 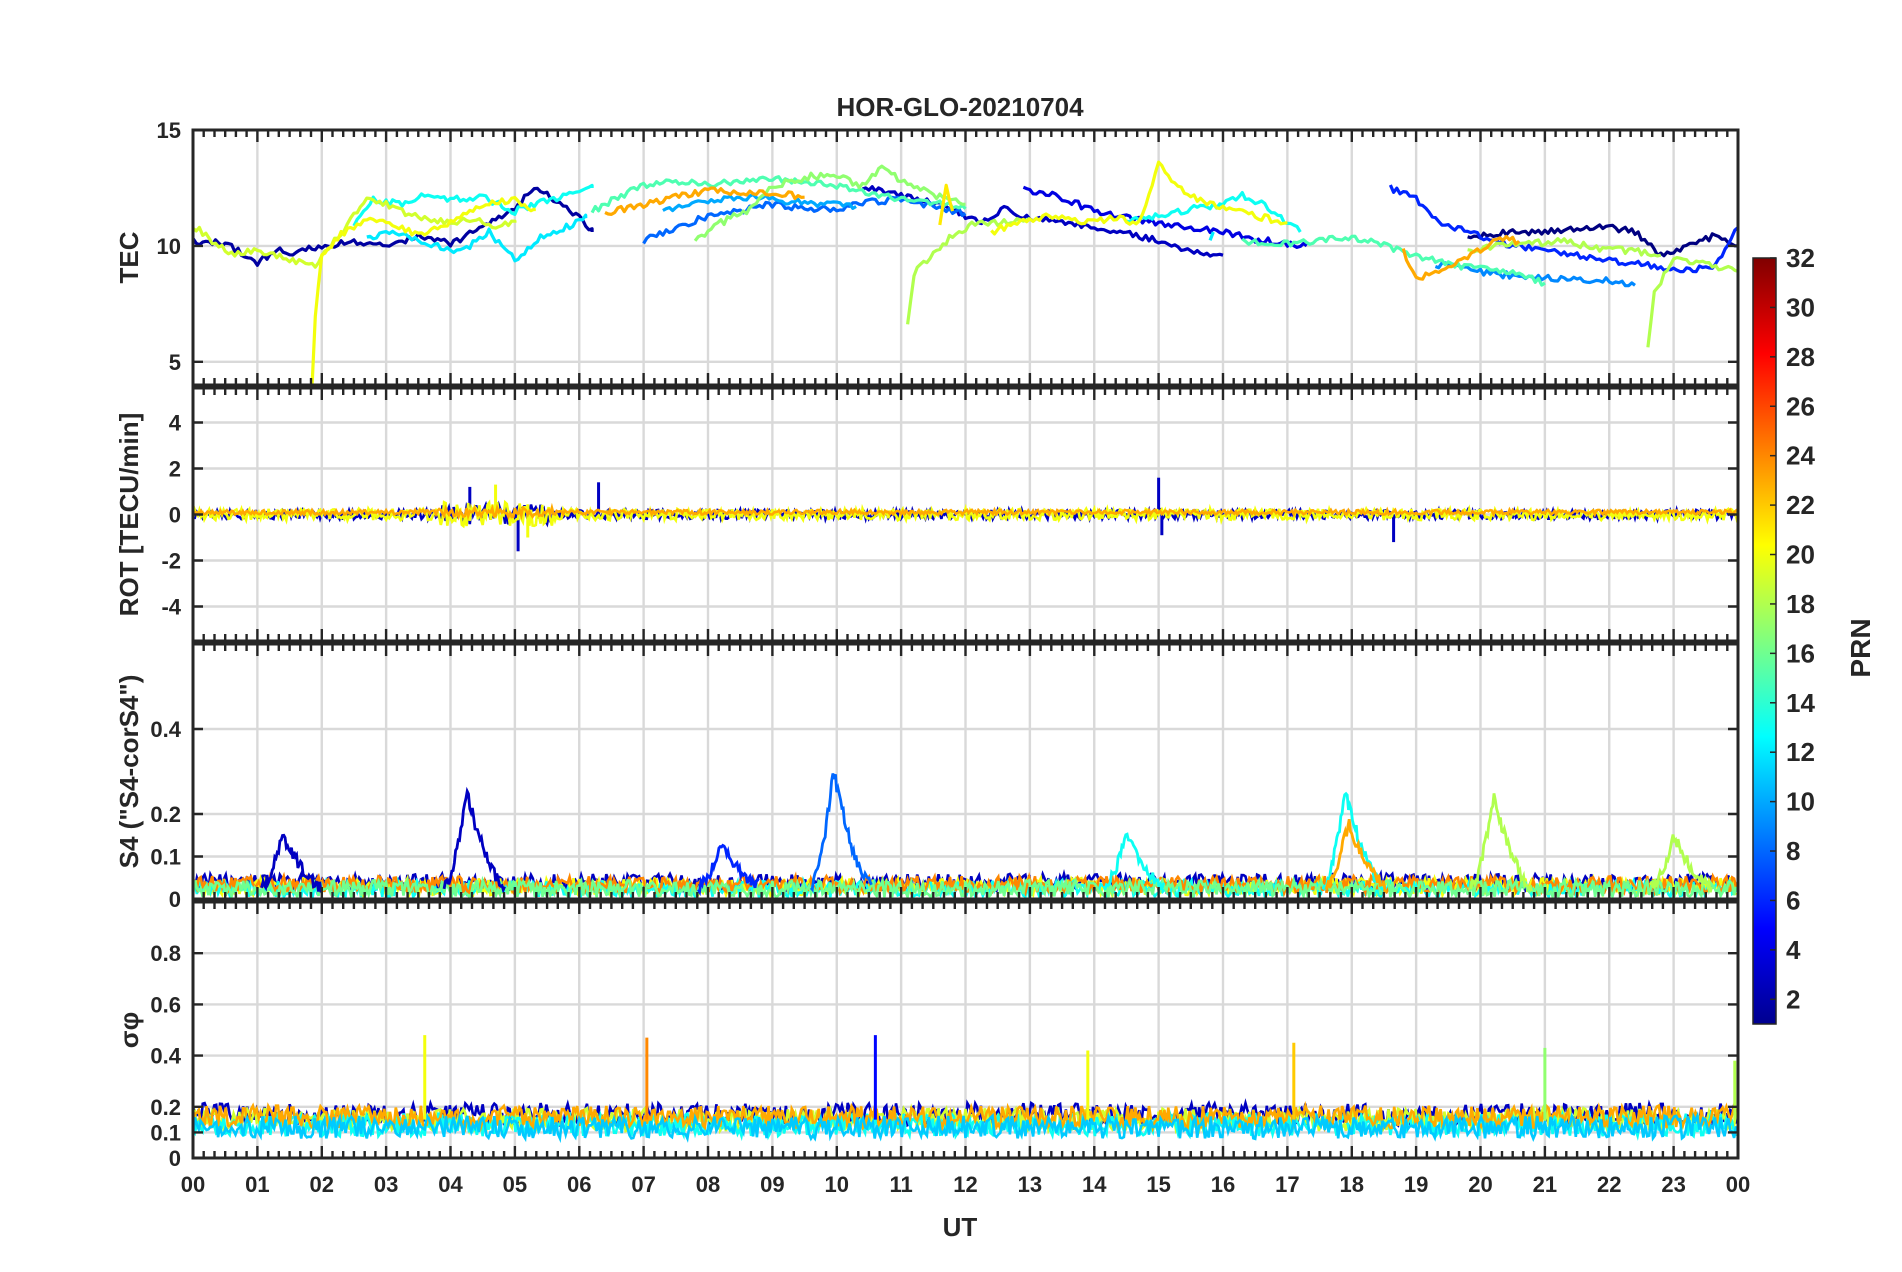 What do you see at coordinates (1800, 456) in the screenshot?
I see `colorbar-tick-label: 24` at bounding box center [1800, 456].